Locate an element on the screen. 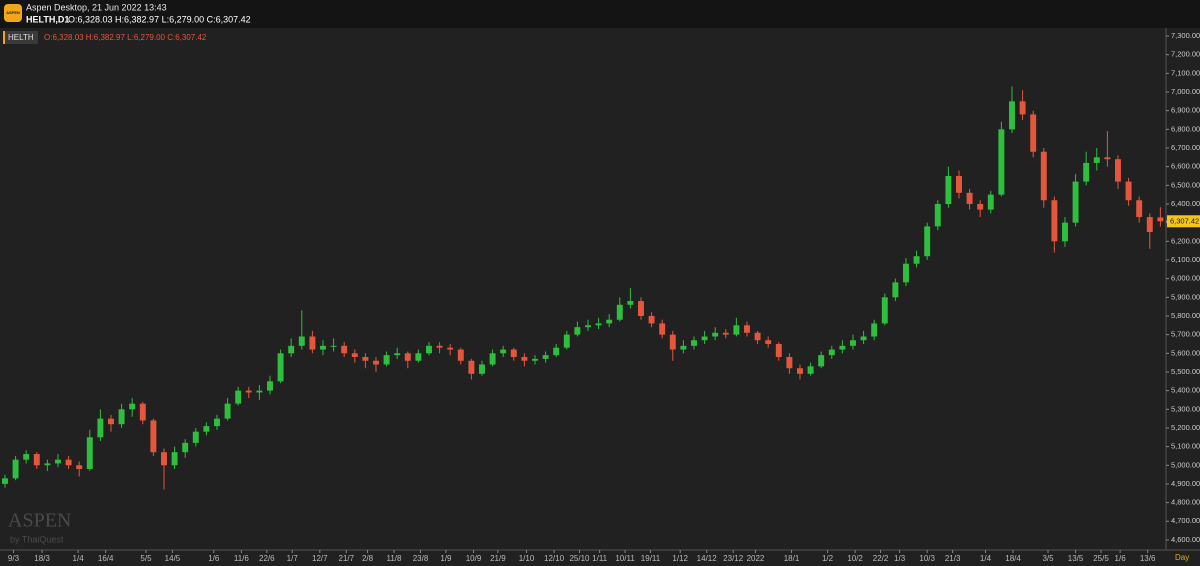 The height and width of the screenshot is (566, 1200). y-tick-label: 5,600.00 is located at coordinates (1185, 352).